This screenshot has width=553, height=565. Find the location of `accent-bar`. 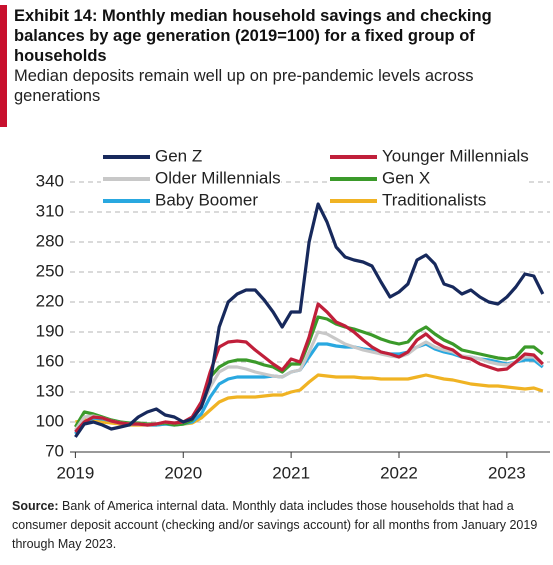

accent-bar is located at coordinates (3, 66).